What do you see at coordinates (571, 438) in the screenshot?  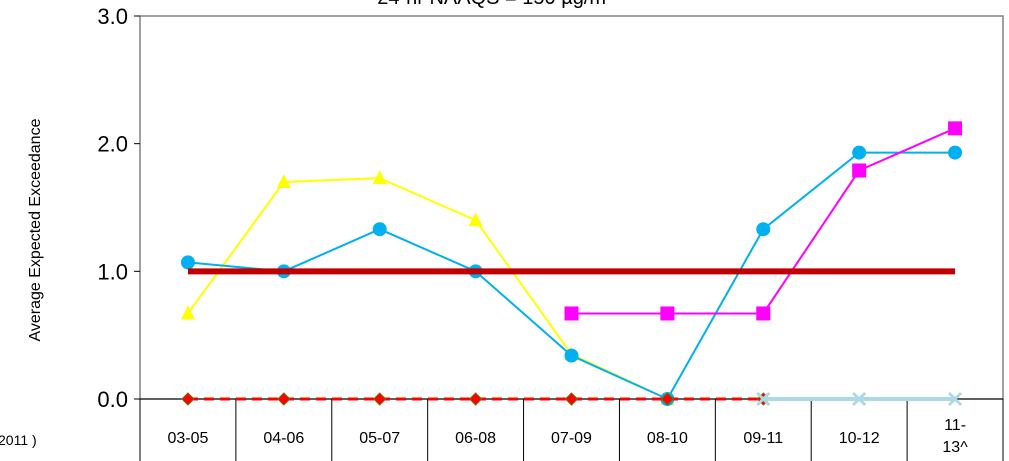 I see `x-tick-label: 07-09` at bounding box center [571, 438].